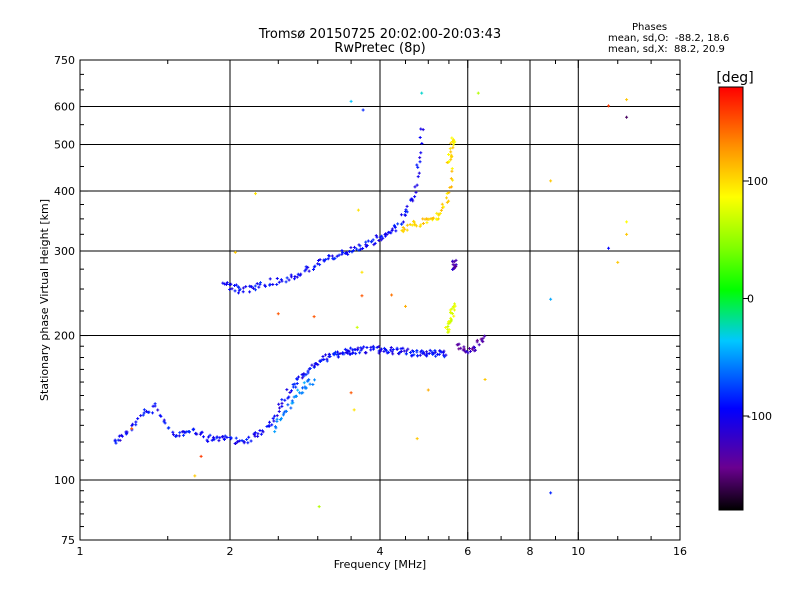 The height and width of the screenshot is (600, 800). What do you see at coordinates (64, 145) in the screenshot?
I see `y-tick-label: 500` at bounding box center [64, 145].